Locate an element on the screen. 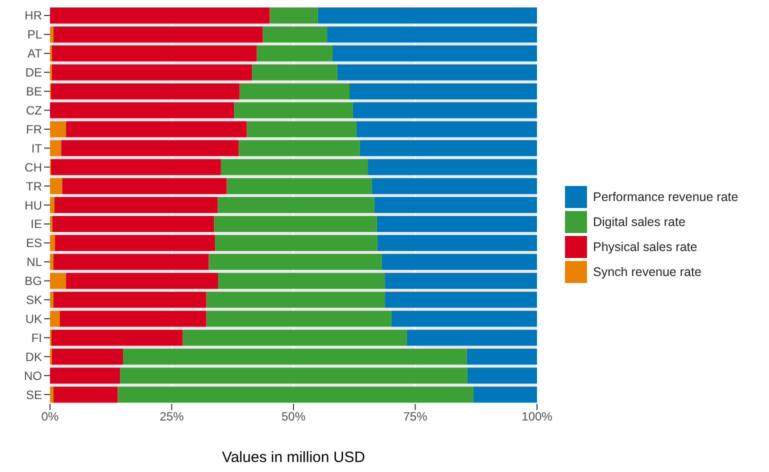  y-tick-label: AT is located at coordinates (35, 53).